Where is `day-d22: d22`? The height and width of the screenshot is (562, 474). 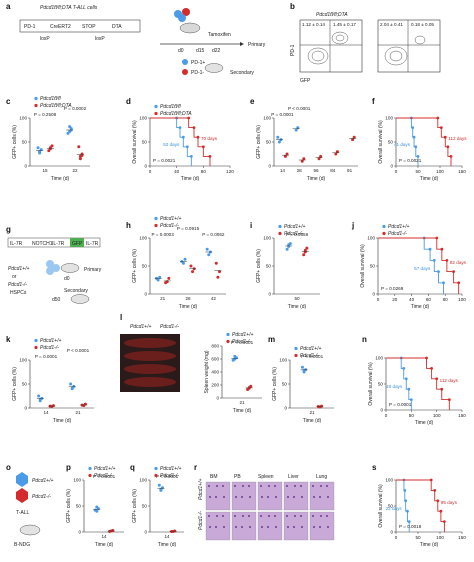
day-d22: d22 is located at coordinates (216, 51).